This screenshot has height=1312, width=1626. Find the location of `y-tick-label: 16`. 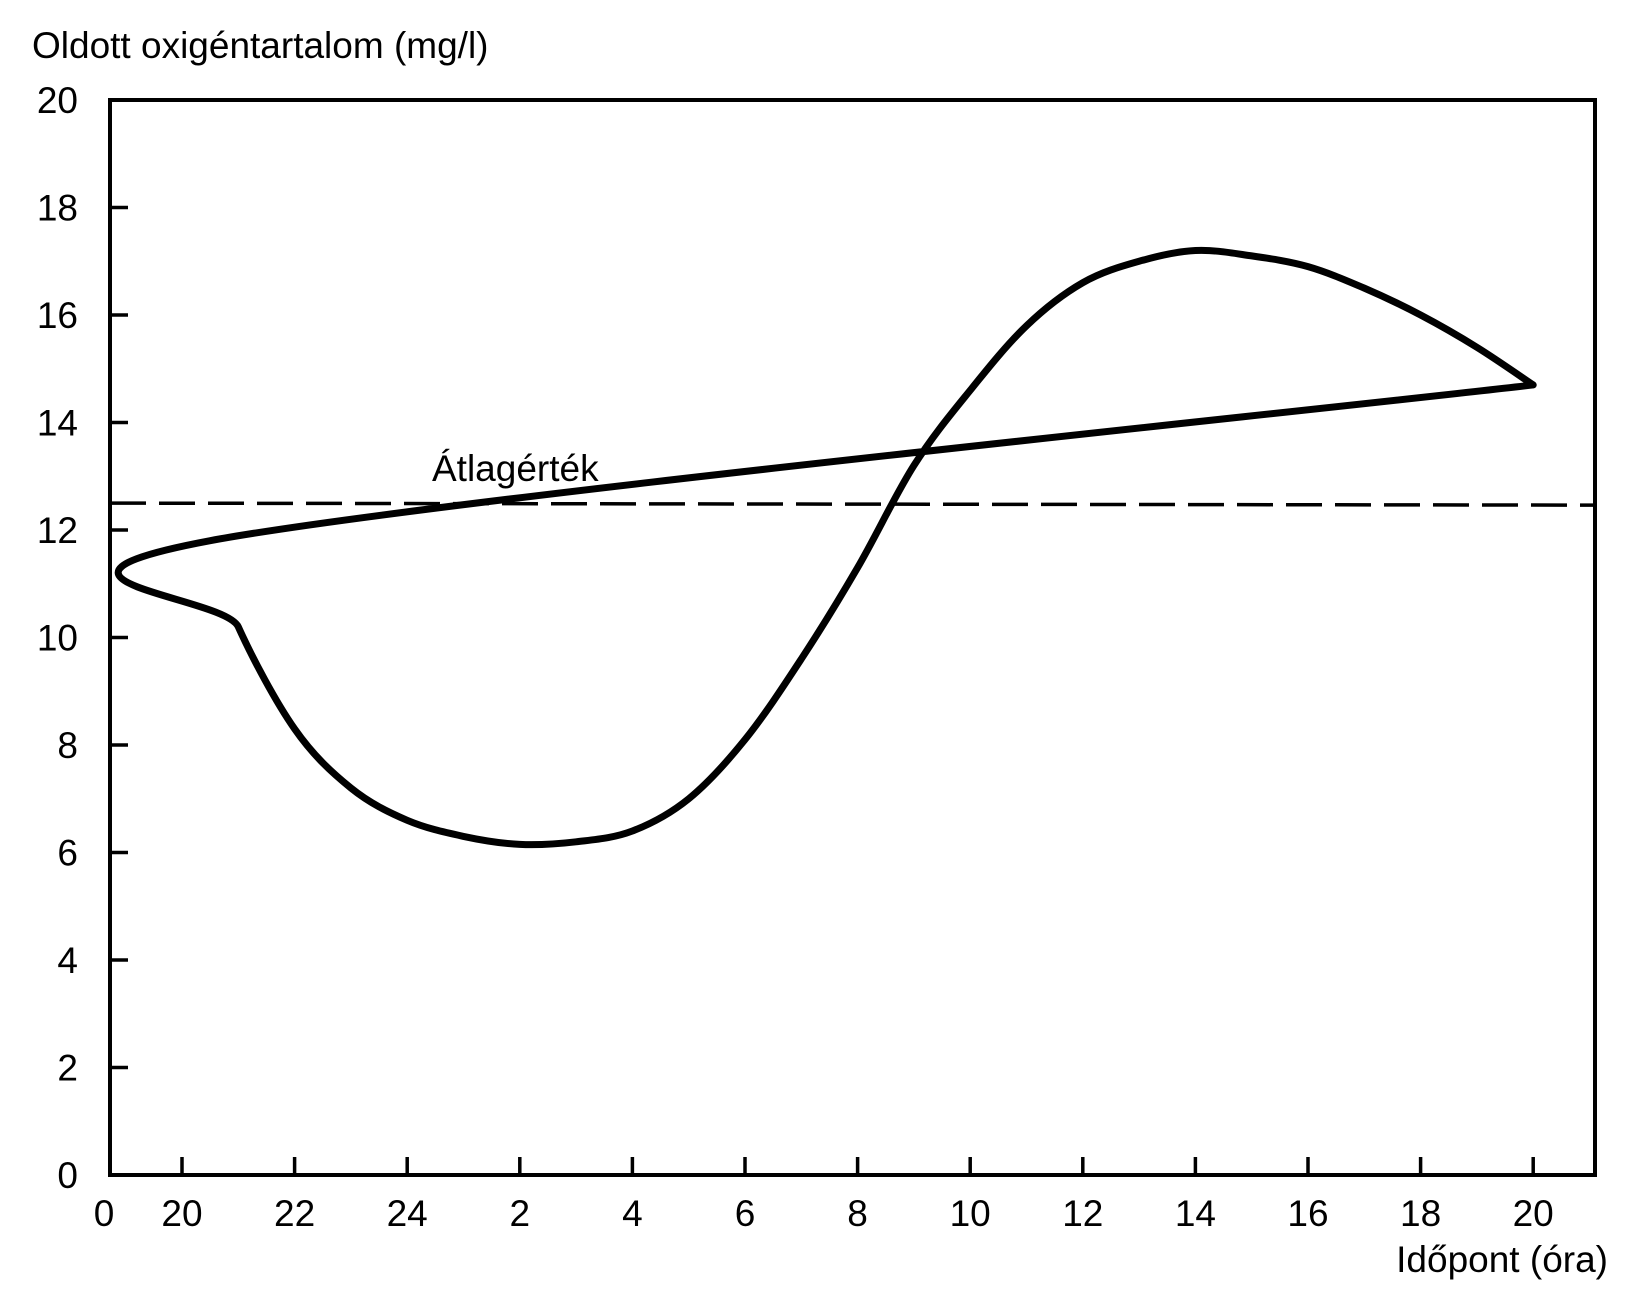

y-tick-label: 16 is located at coordinates (57, 315).